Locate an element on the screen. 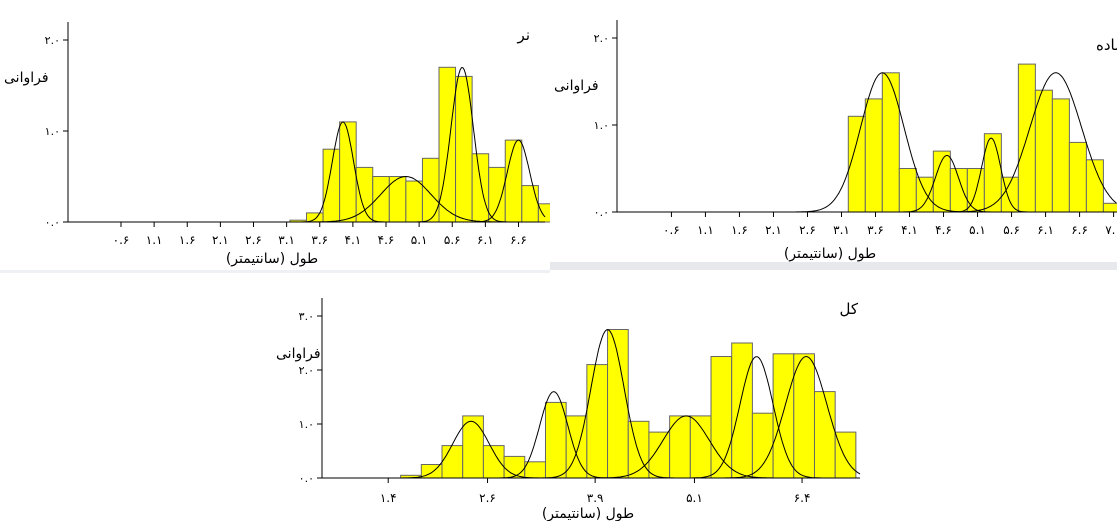 The height and width of the screenshot is (525, 1117). female-y-axis-label: فراوانی is located at coordinates (576, 86).